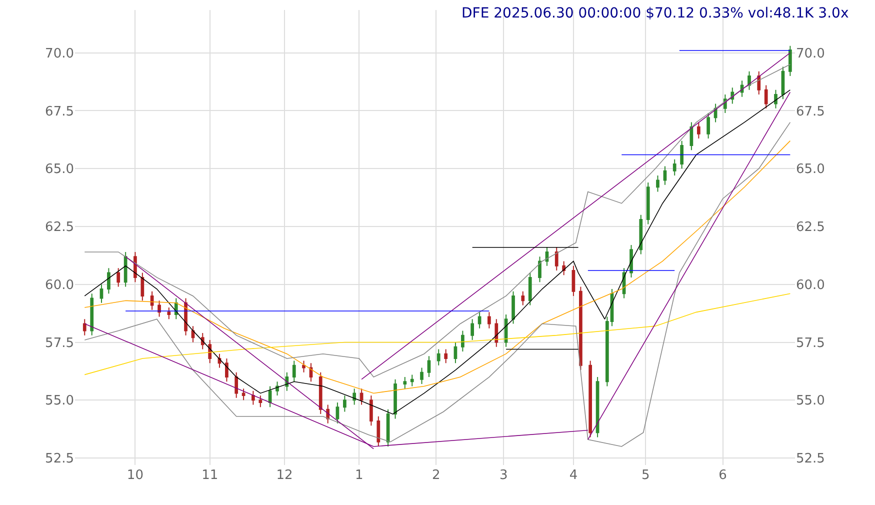 This screenshot has height=505, width=875. I want to click on y2-tick-label: 60.0, so click(810, 285).